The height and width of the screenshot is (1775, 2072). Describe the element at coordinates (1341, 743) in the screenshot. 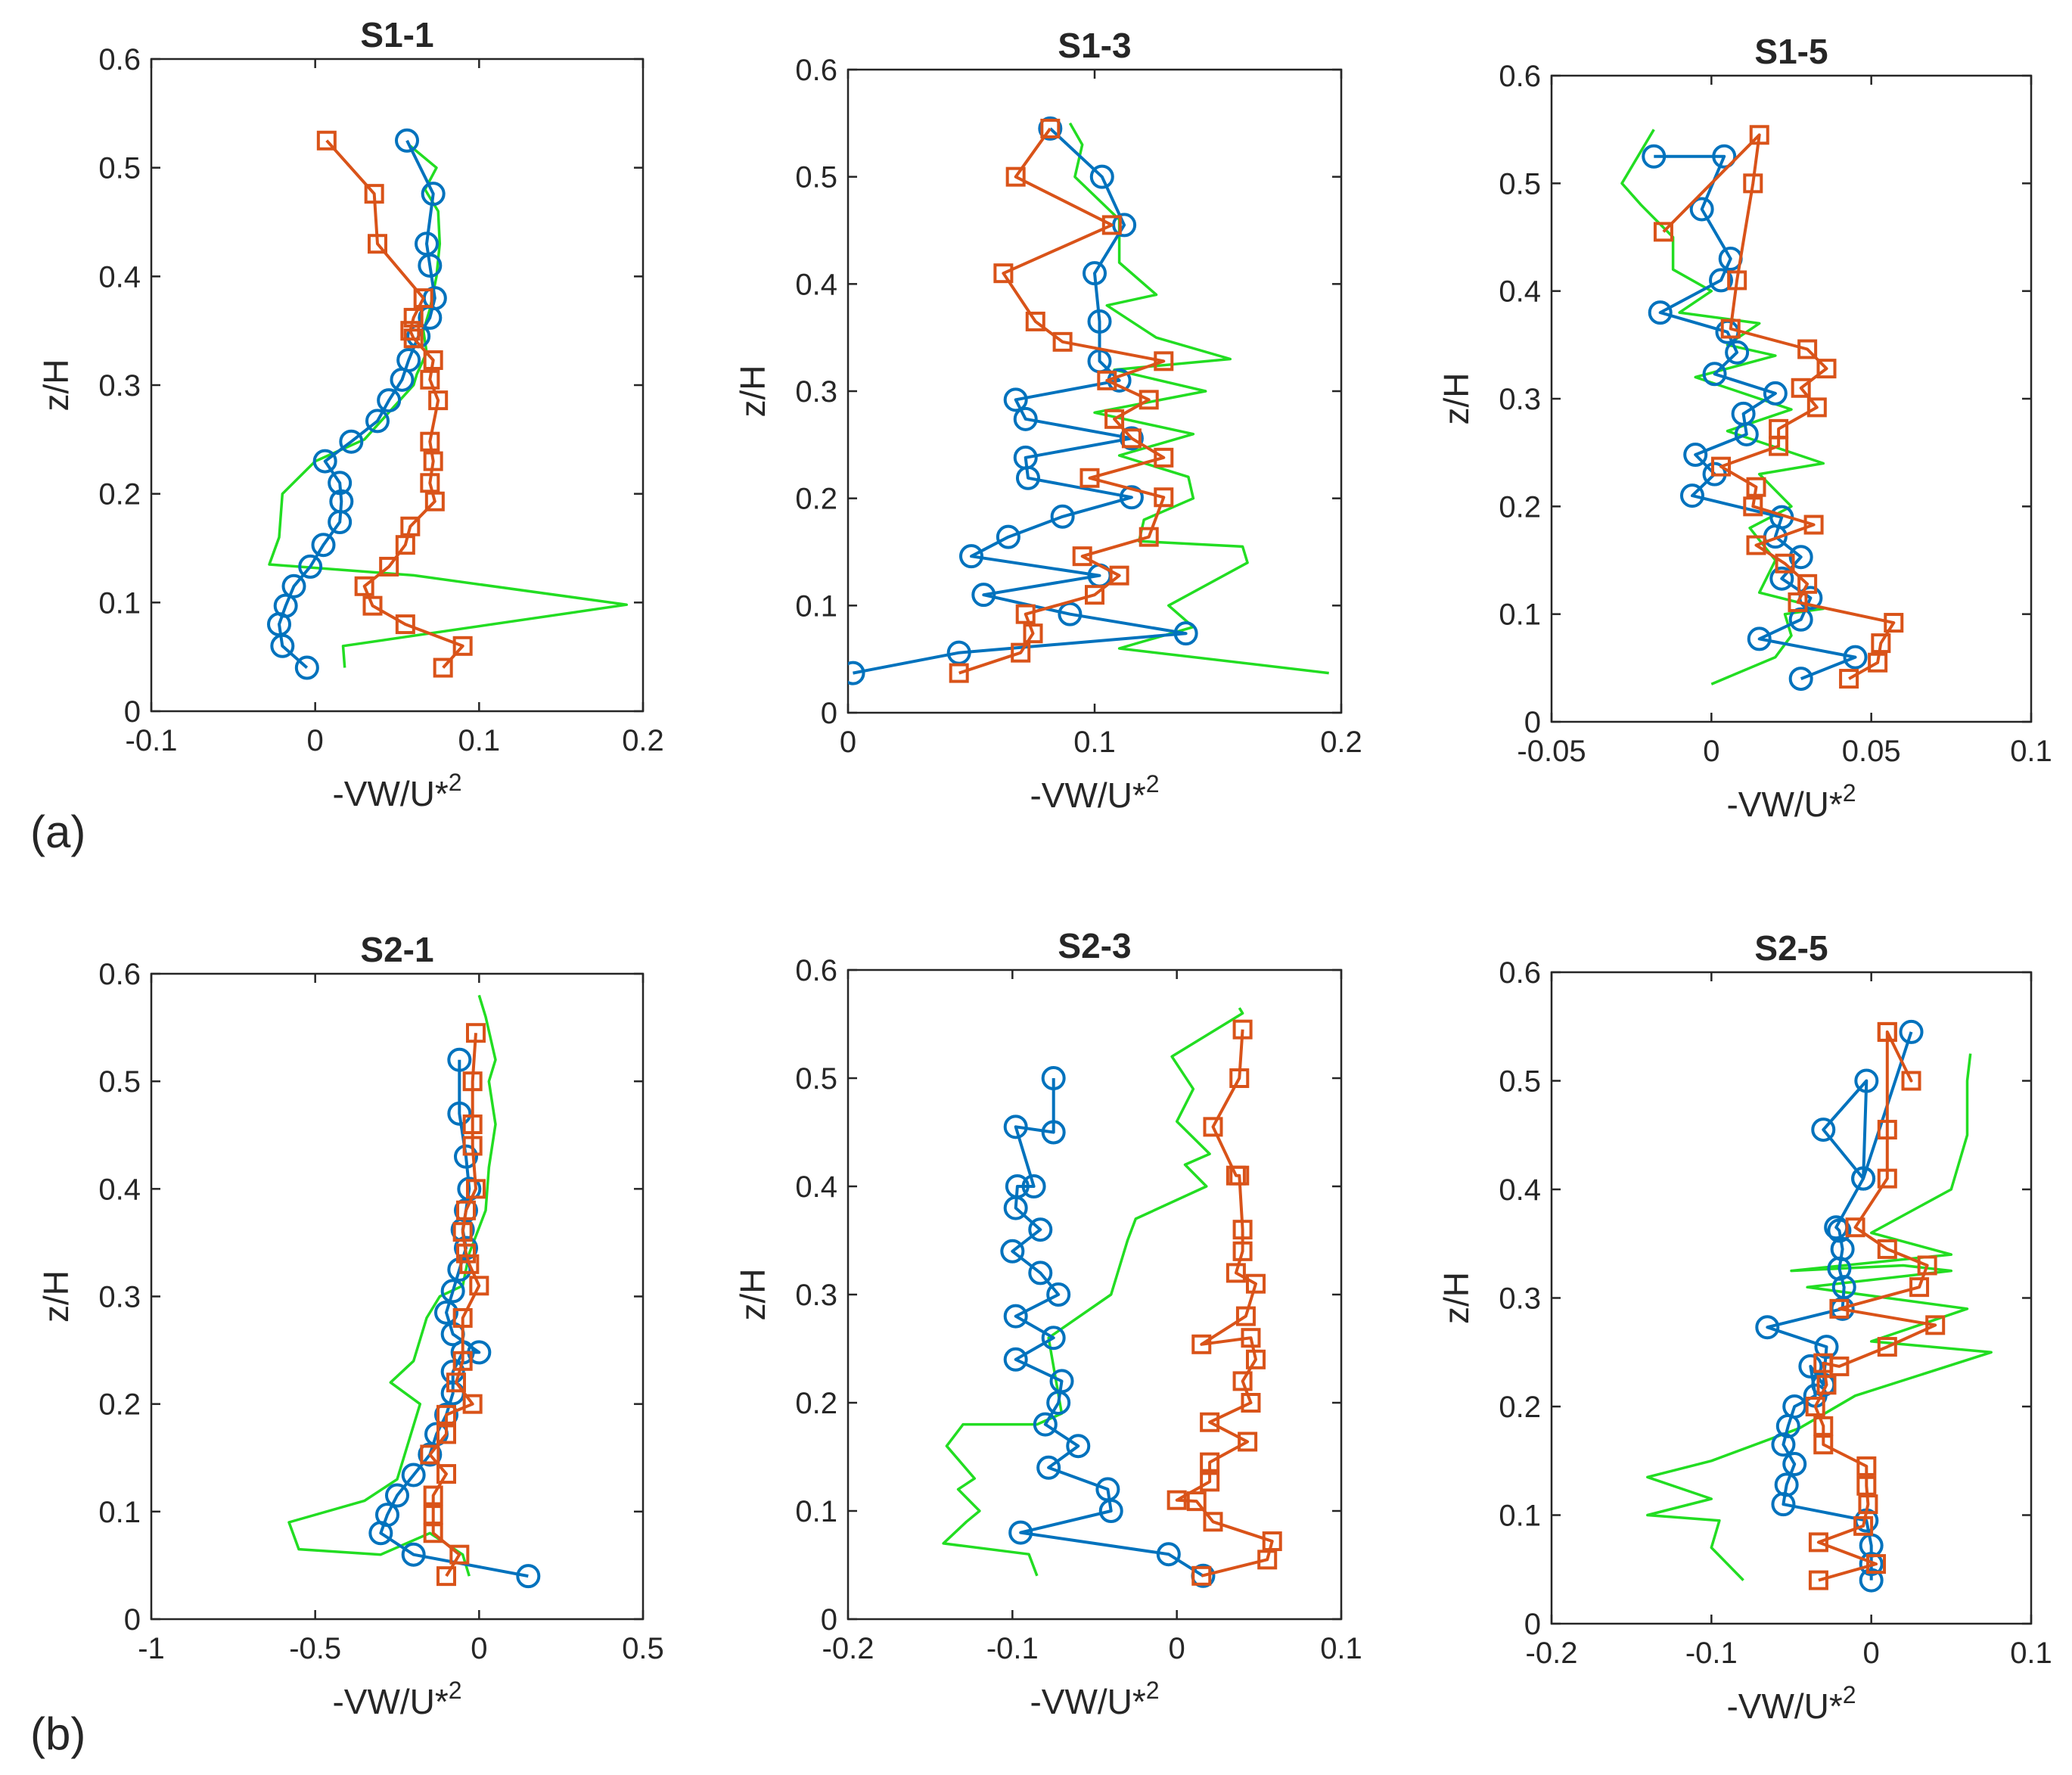

I see `x-tick-label: 0.2` at that location.